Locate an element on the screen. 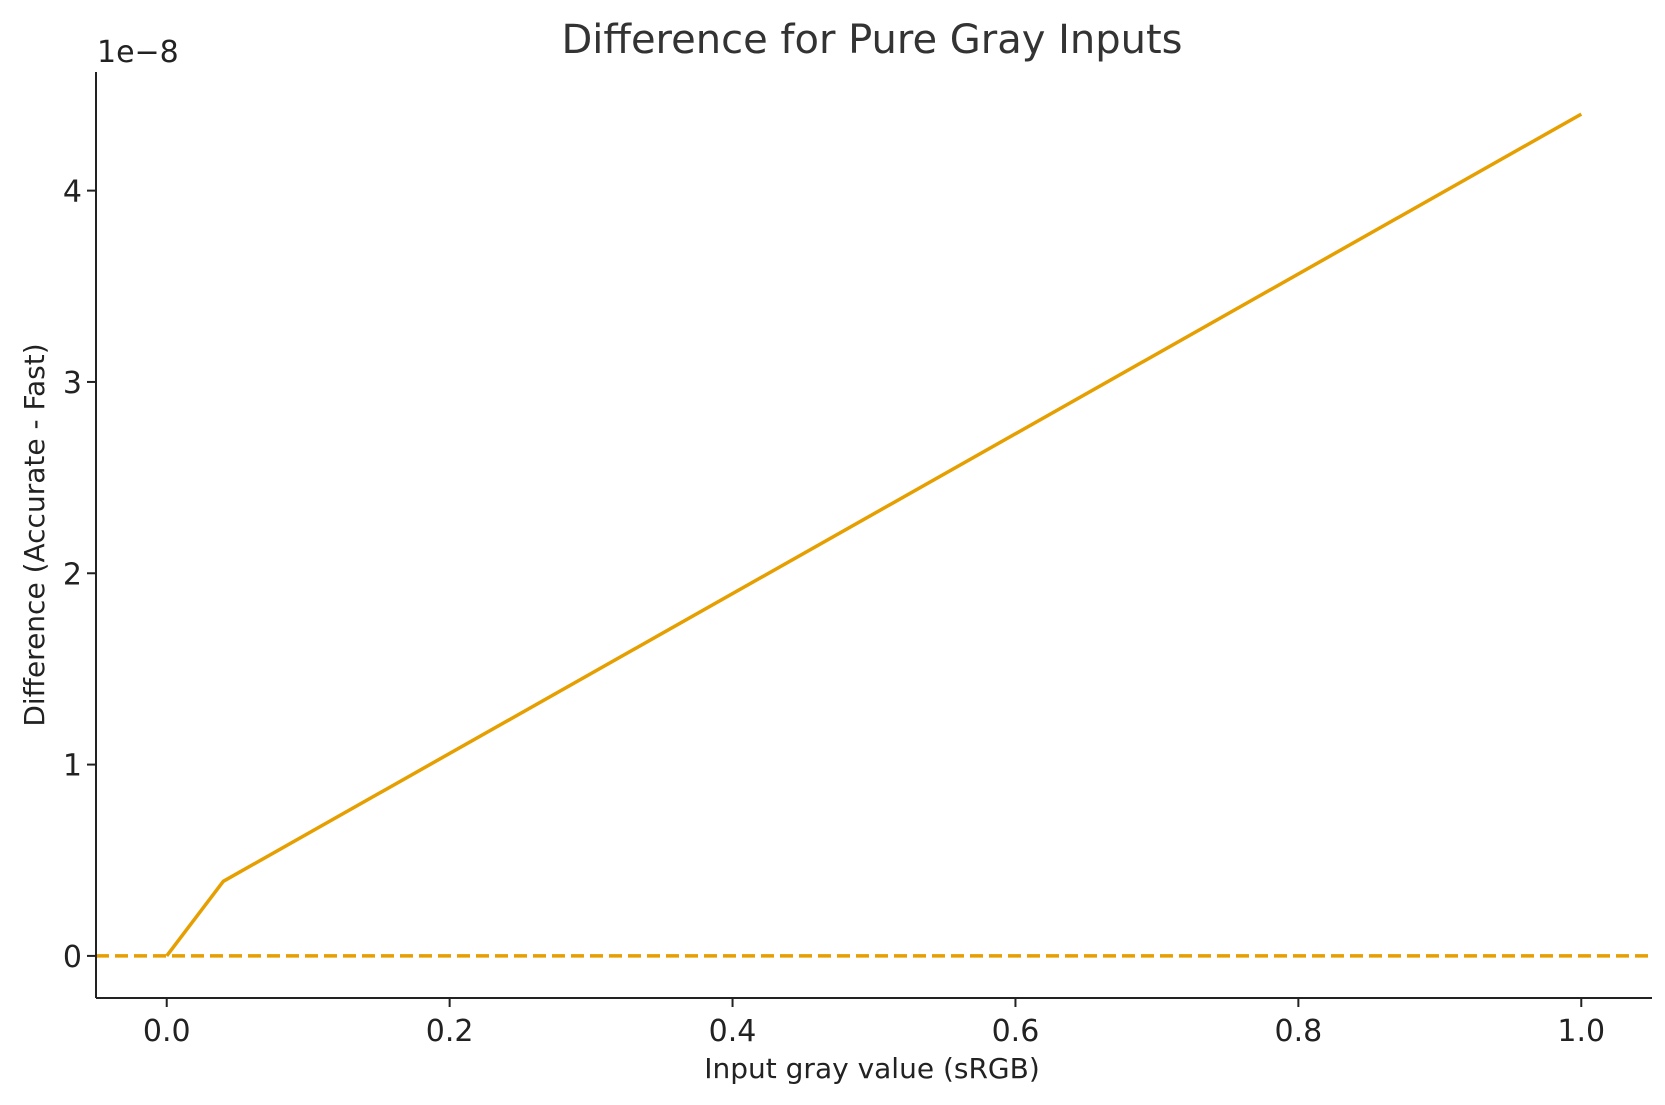 This screenshot has height=1105, width=1665. y-tick-label: 3 is located at coordinates (72, 383).